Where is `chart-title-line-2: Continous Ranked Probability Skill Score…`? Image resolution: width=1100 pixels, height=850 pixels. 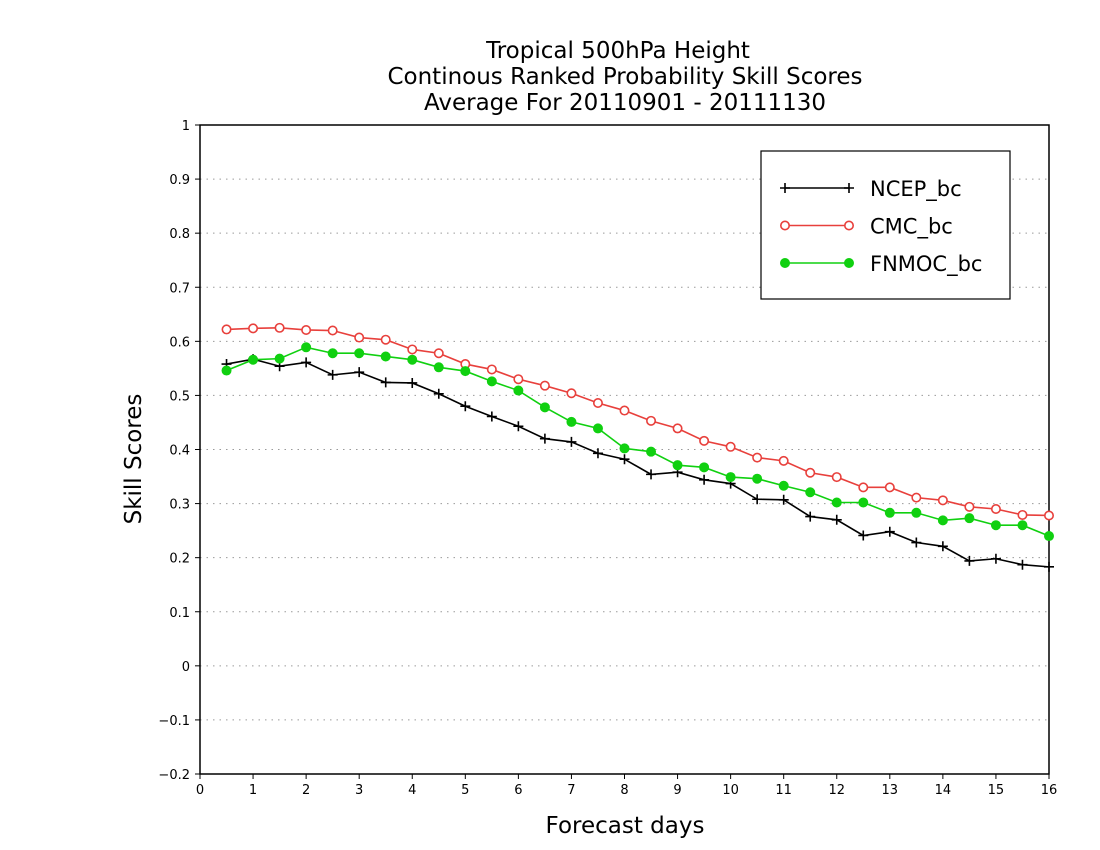
chart-title-line-2: Continous Ranked Probability Skill Score… is located at coordinates (624, 77).